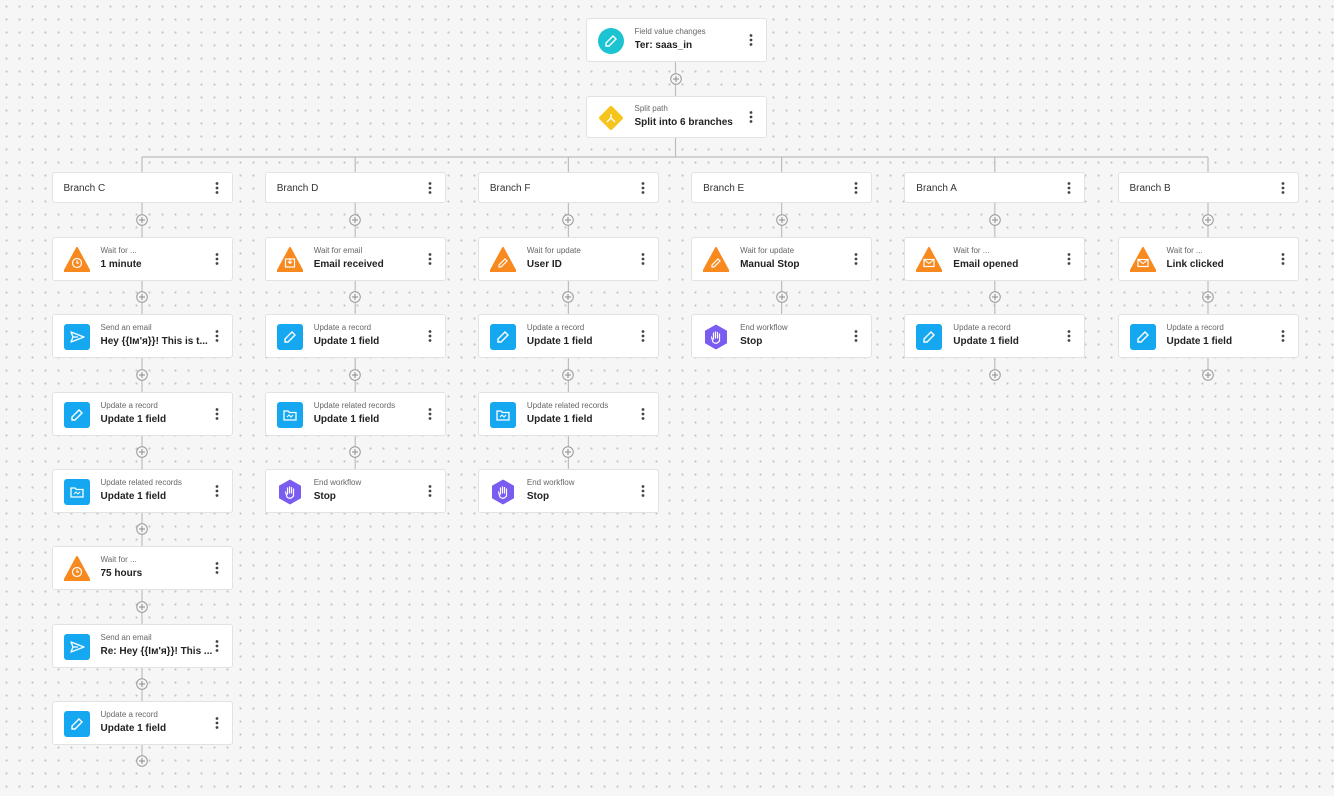  I want to click on step-card: Wait for ... Link clicked, so click(1208, 259).